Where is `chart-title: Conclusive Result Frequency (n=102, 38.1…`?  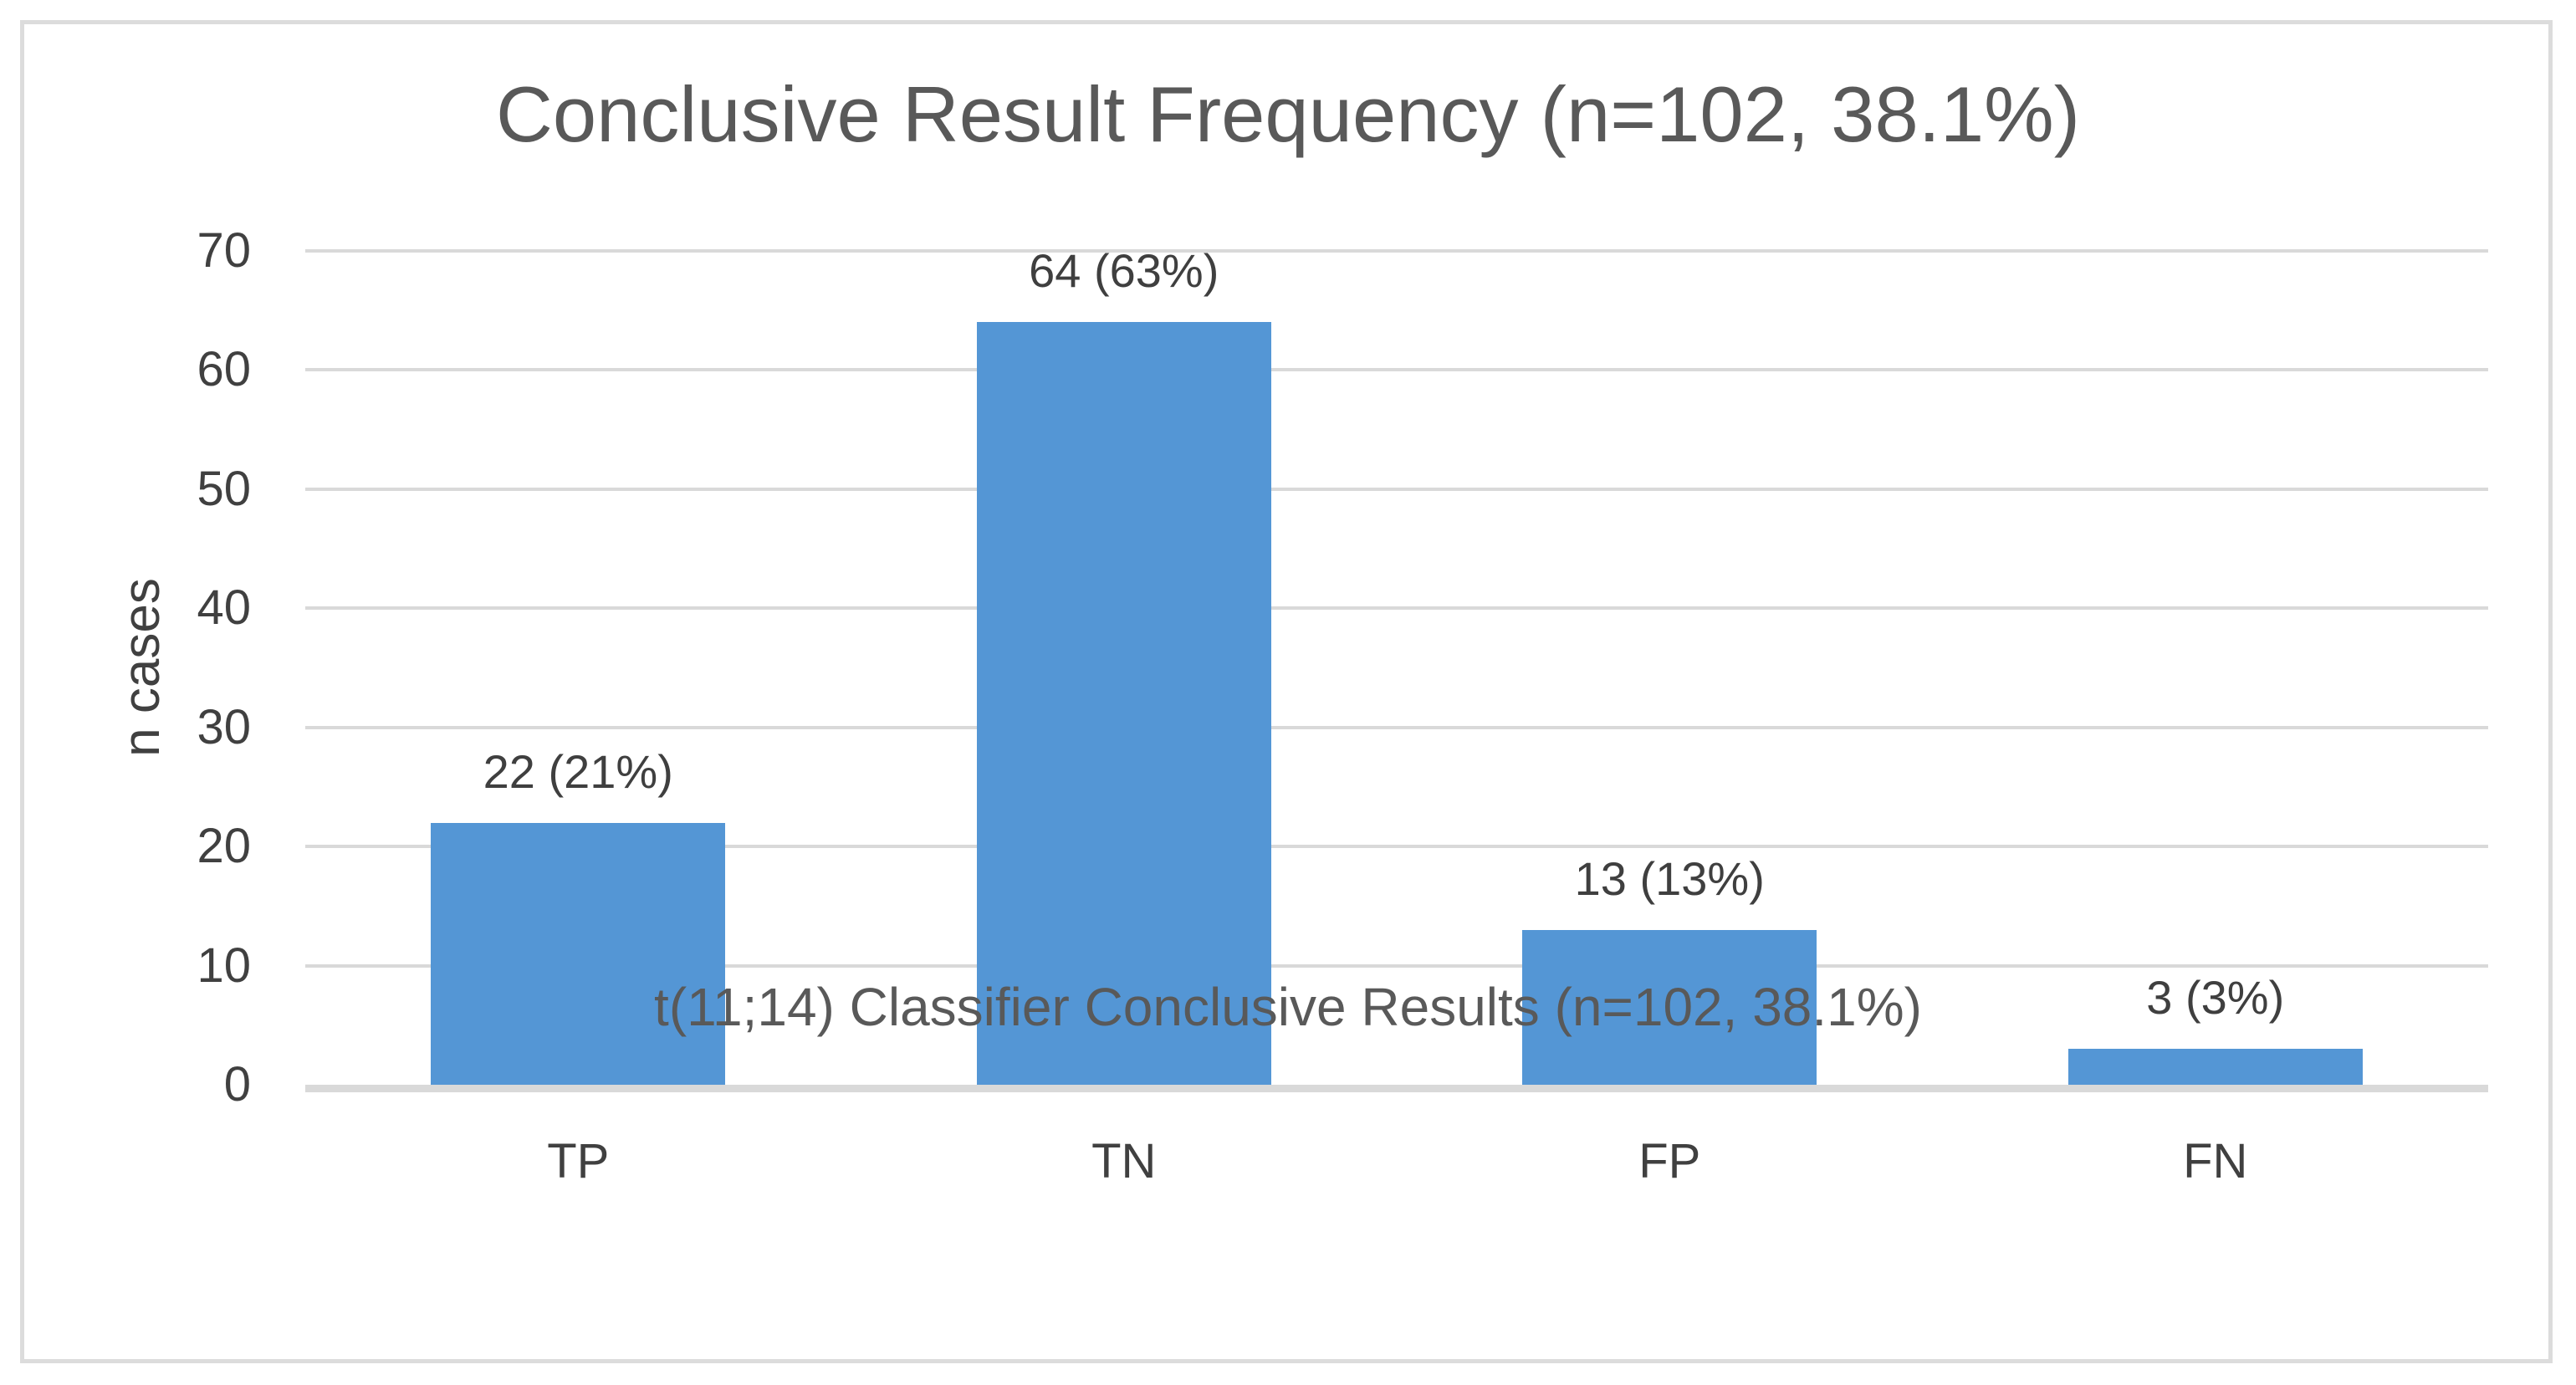
chart-title: Conclusive Result Frequency (n=102, 38.1… is located at coordinates (1288, 114).